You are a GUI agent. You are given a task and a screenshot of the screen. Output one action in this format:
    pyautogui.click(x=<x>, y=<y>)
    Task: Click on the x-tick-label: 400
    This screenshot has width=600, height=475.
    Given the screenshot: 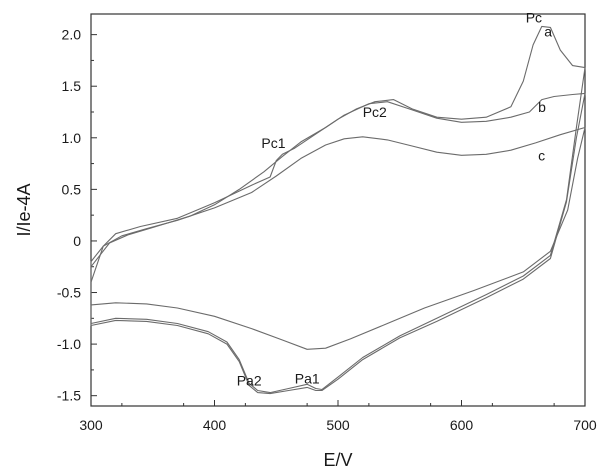 What is the action you would take?
    pyautogui.click(x=215, y=425)
    